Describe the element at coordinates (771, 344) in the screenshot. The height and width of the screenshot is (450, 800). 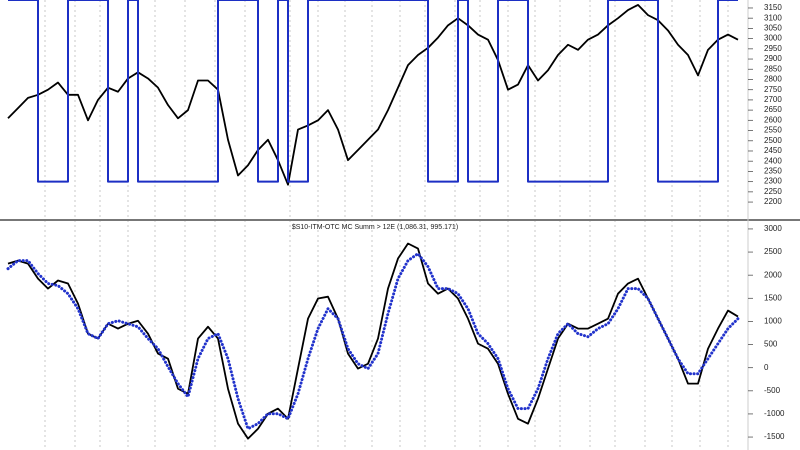
I see `y-tick-label: 500` at that location.